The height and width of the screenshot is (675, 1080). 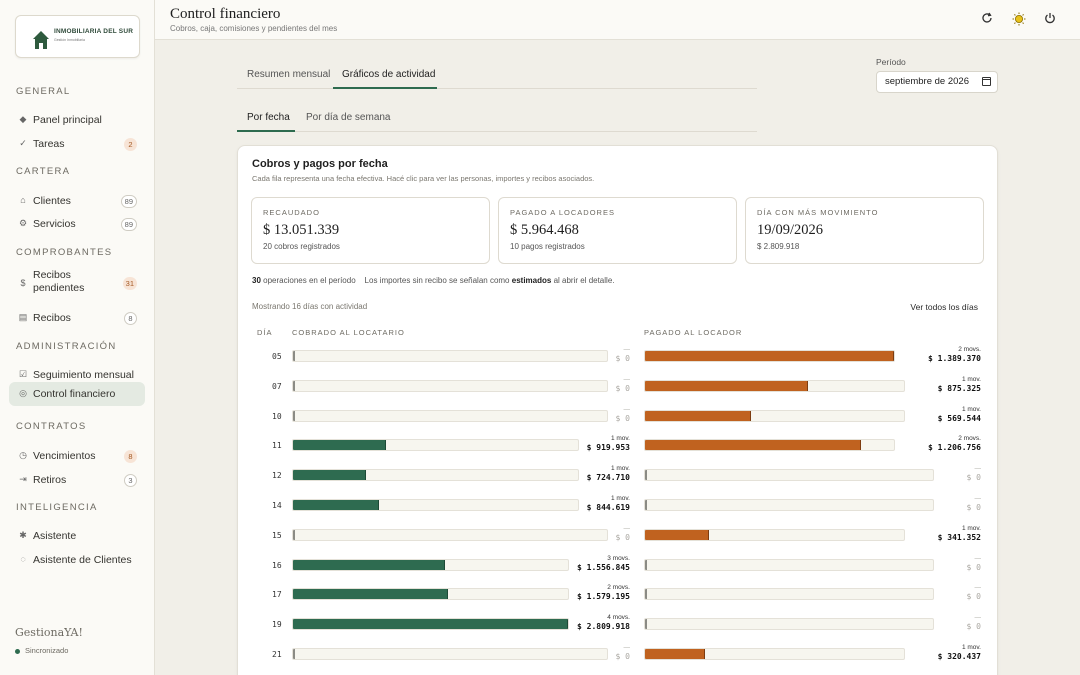 What do you see at coordinates (986, 81) in the screenshot?
I see `calendar-icon` at bounding box center [986, 81].